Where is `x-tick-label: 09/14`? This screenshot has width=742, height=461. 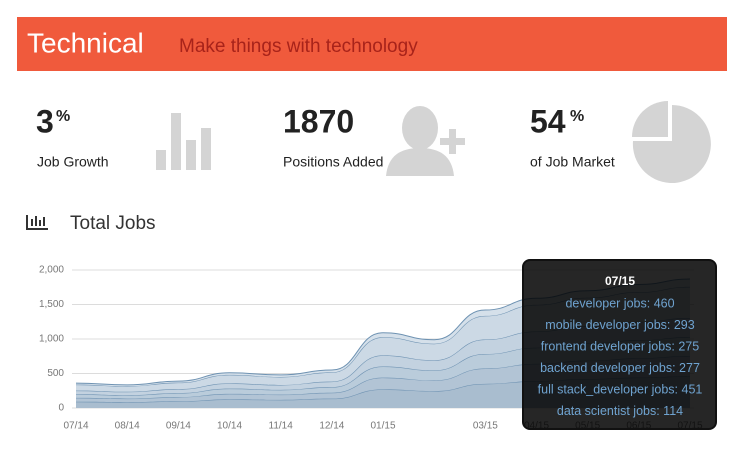 x-tick-label: 09/14 is located at coordinates (178, 426).